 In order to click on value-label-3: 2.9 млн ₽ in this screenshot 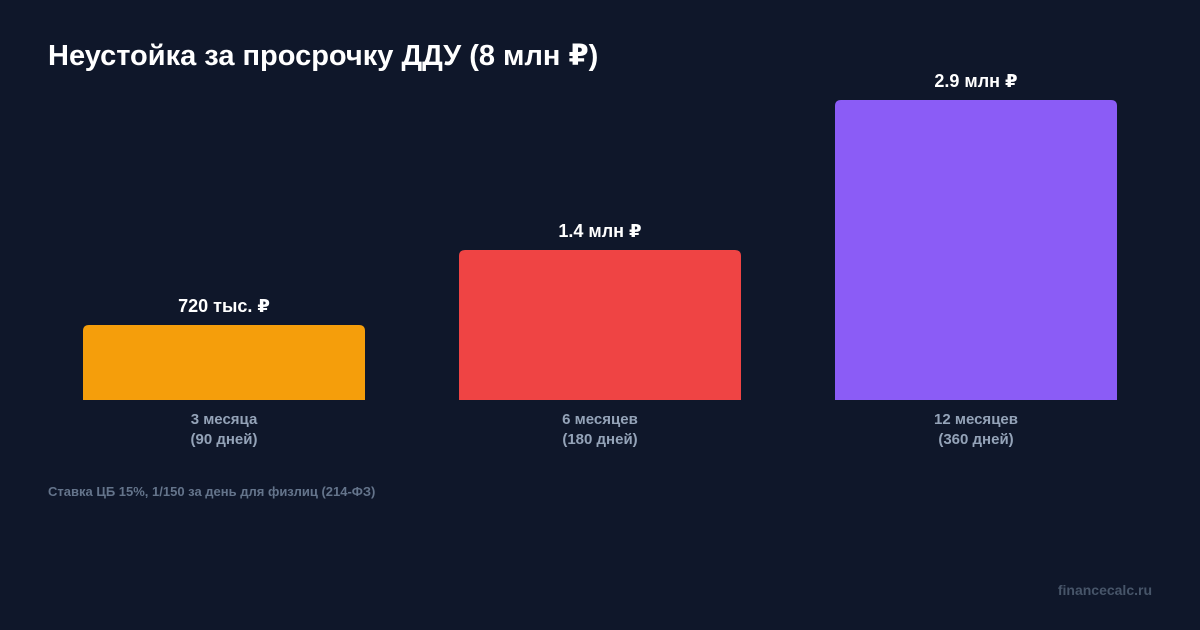, I will do `click(975, 81)`.